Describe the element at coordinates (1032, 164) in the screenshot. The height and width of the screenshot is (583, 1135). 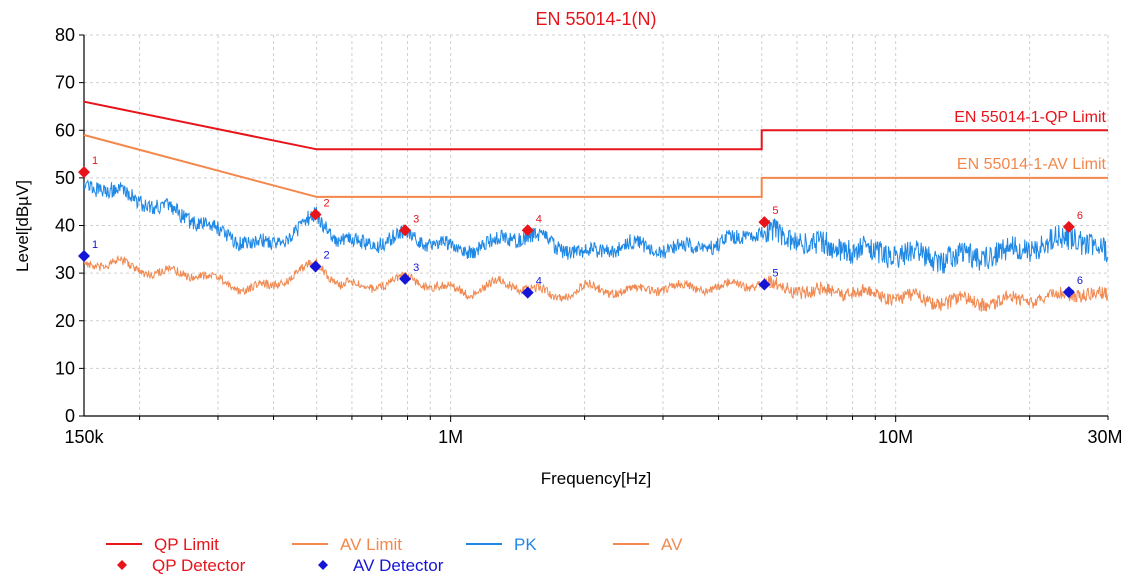
I see `av-limit-label: EN 55014-1-AV Limit` at that location.